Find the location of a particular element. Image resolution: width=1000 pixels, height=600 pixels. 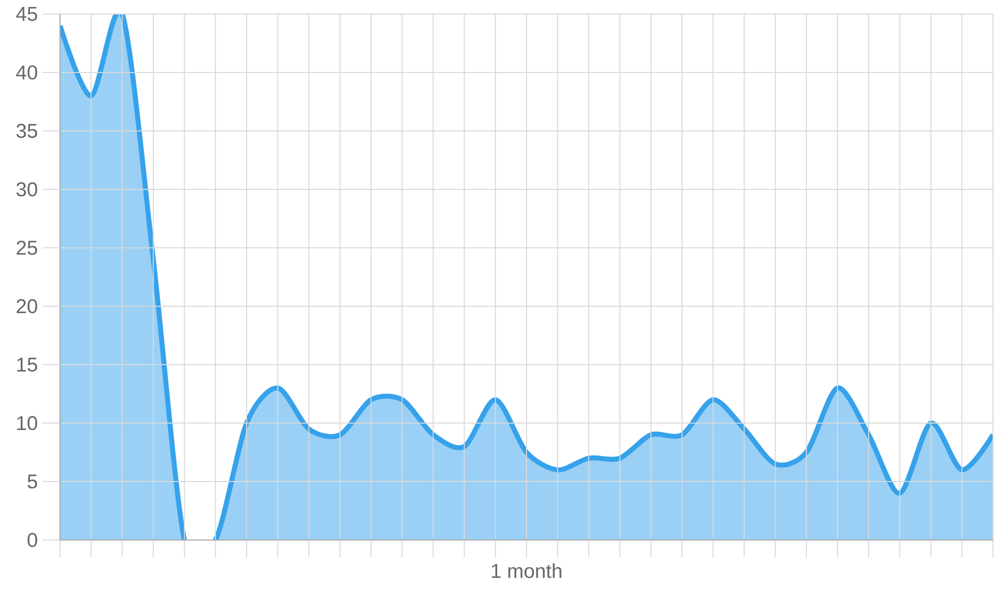

y-tick-label: 10 is located at coordinates (27, 423).